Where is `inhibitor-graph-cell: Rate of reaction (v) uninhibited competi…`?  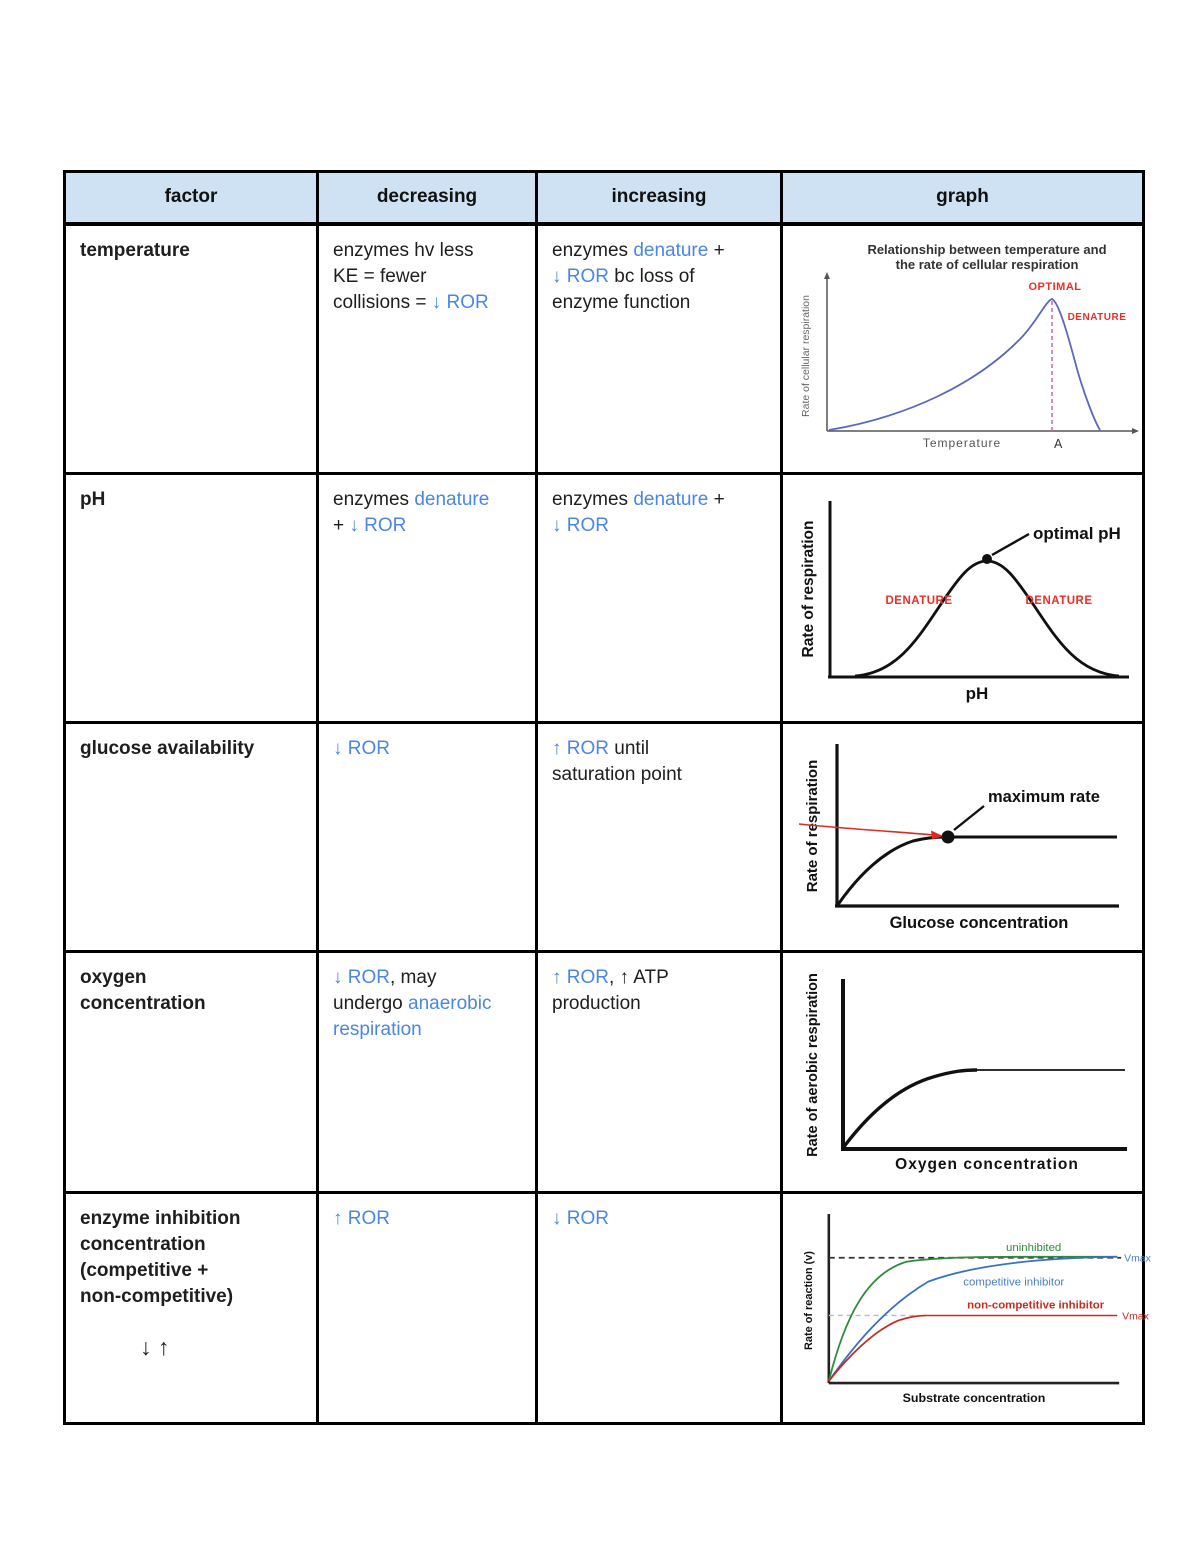 inhibitor-graph-cell: Rate of reaction (v) uninhibited competi… is located at coordinates (965, 1307).